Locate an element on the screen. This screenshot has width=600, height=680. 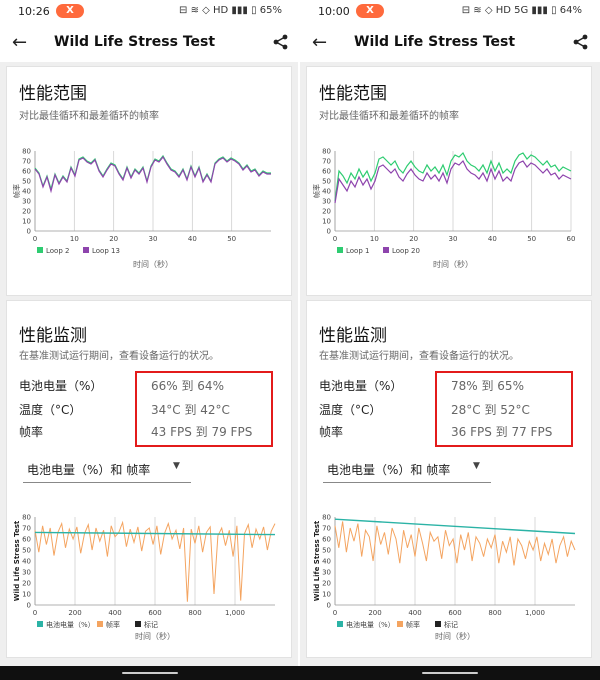
range-subtitle: 对比最佳循环和最差循环的帧率 is located at coordinates (389, 116).